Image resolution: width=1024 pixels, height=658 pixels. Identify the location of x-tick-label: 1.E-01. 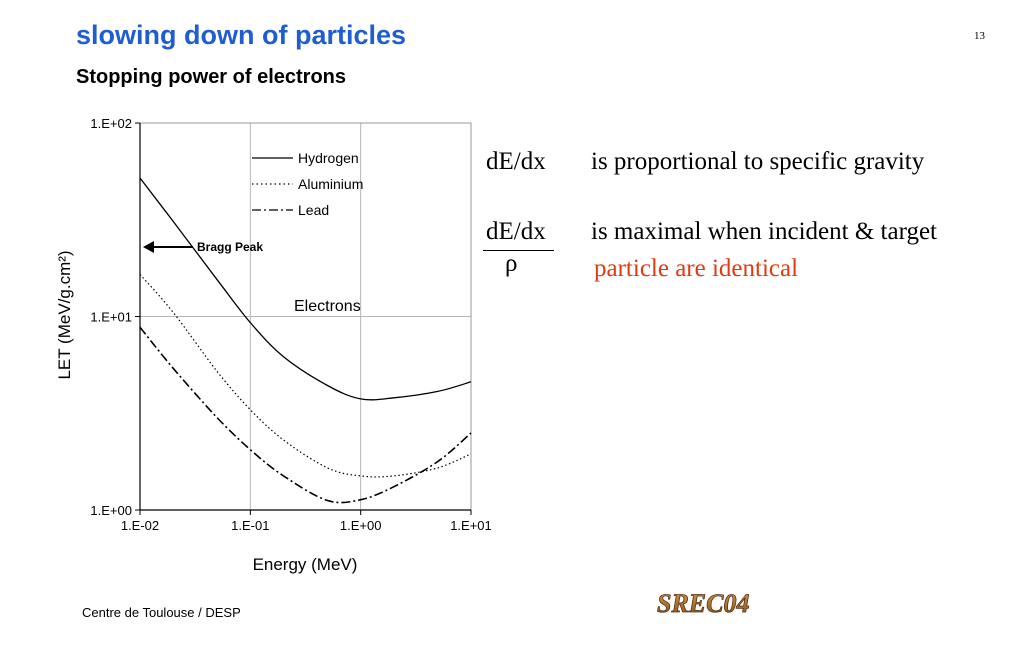
(250, 525).